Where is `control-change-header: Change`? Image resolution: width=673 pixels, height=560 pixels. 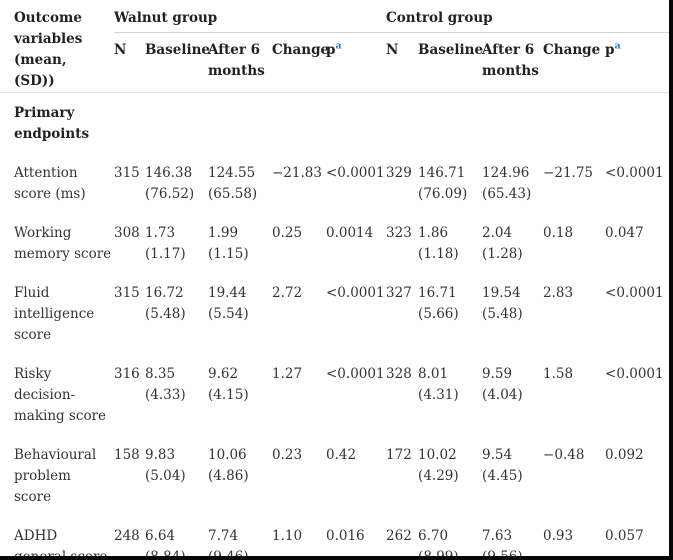 control-change-header: Change is located at coordinates (574, 62).